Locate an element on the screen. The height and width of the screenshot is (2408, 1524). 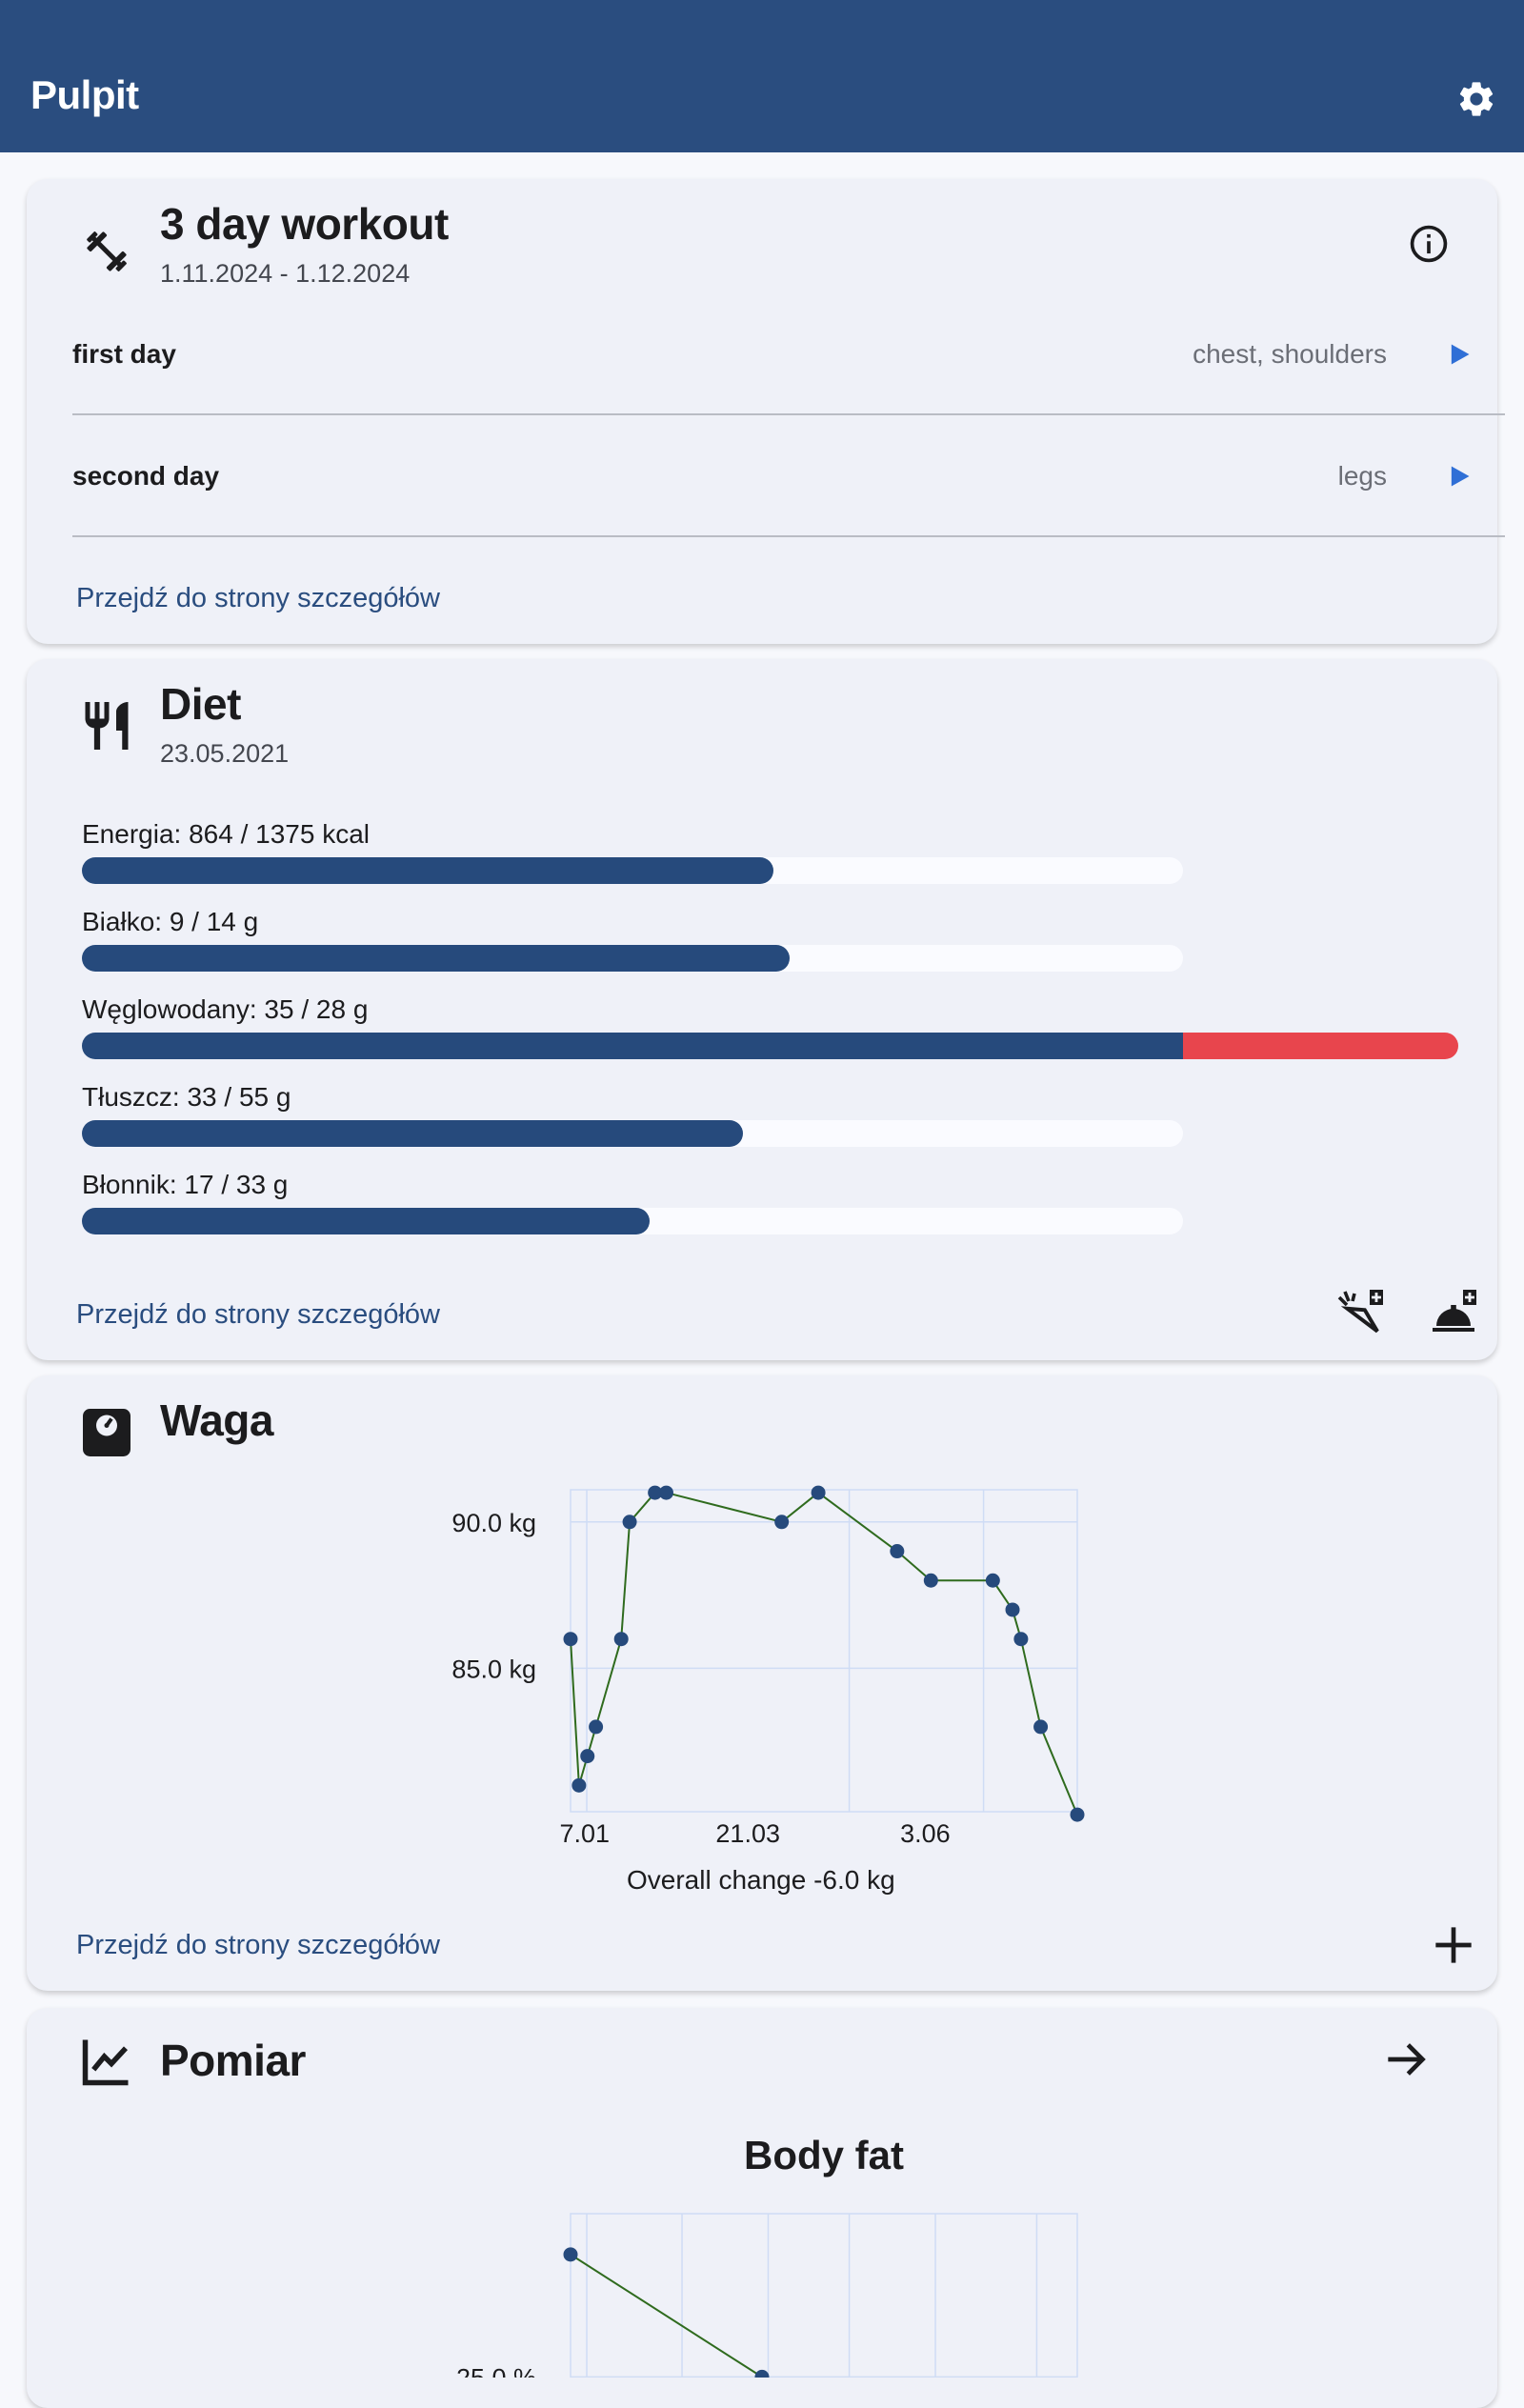
chart-title: Body fat is located at coordinates (824, 2155).